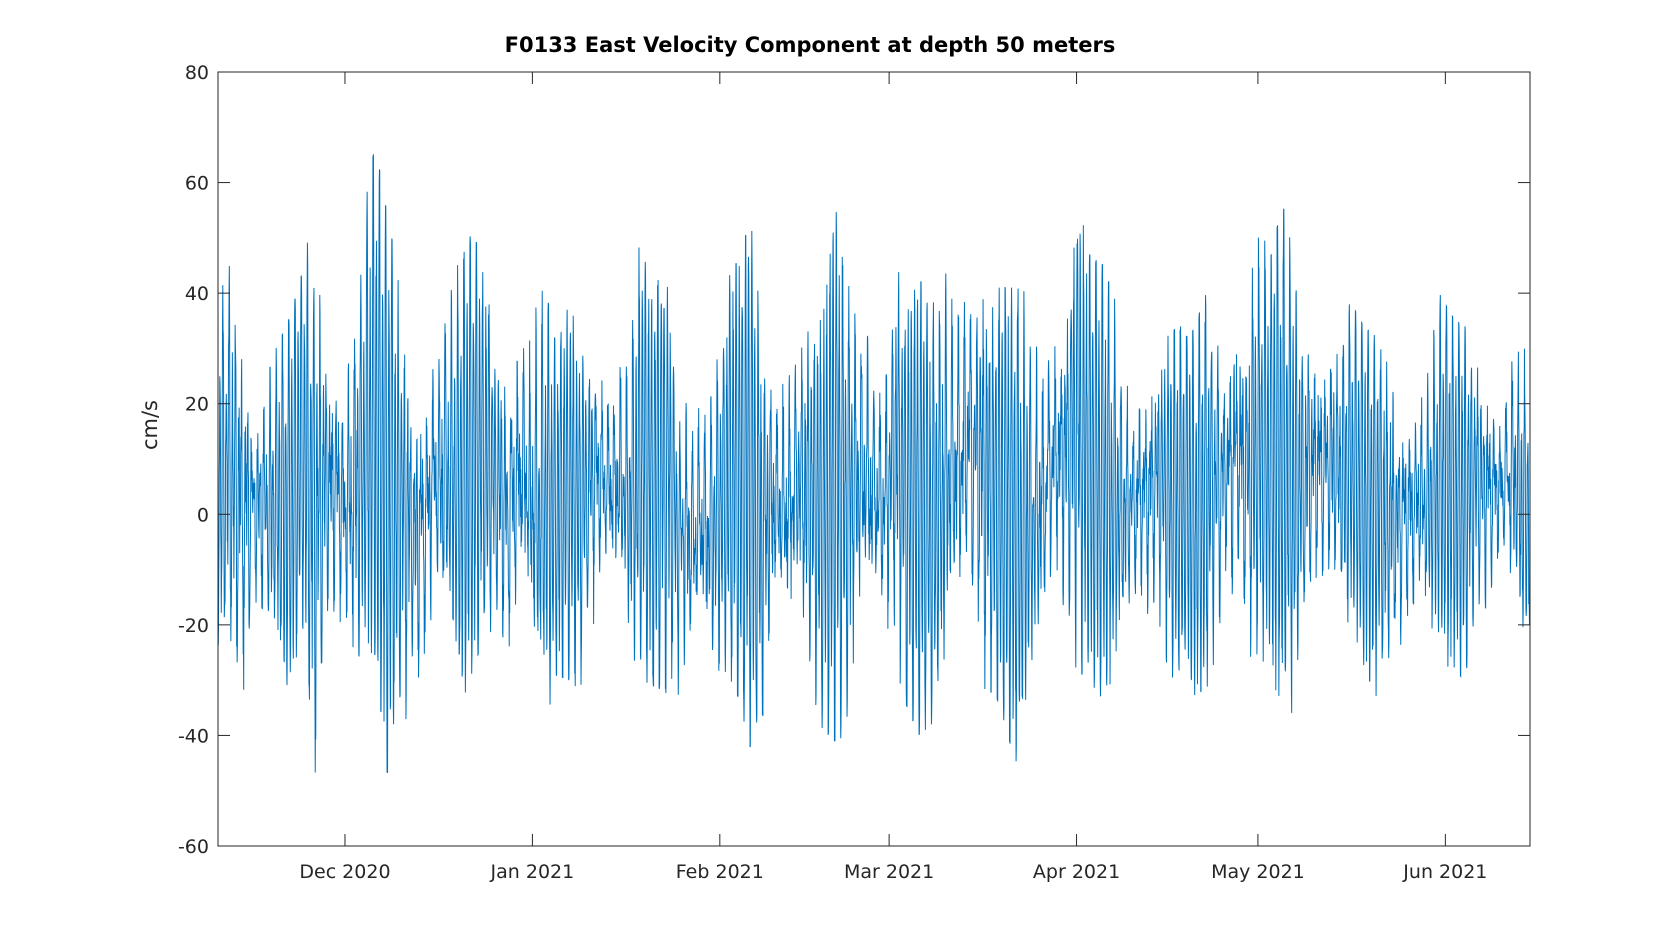 This screenshot has width=1667, height=938. Describe the element at coordinates (720, 872) in the screenshot. I see `x-tick-label: Feb 2021` at that location.